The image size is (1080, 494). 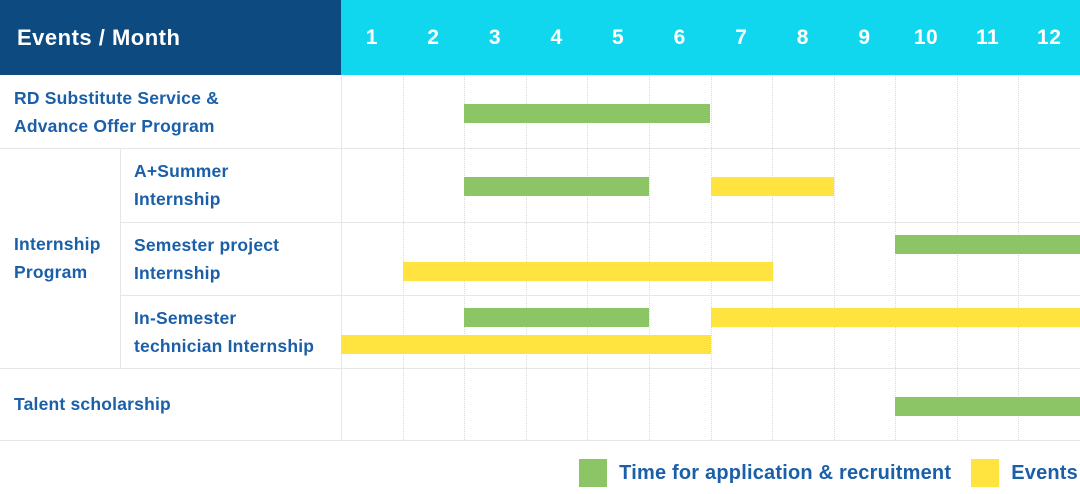 What do you see at coordinates (802, 37) in the screenshot?
I see `month-header-cell-8: 8` at bounding box center [802, 37].